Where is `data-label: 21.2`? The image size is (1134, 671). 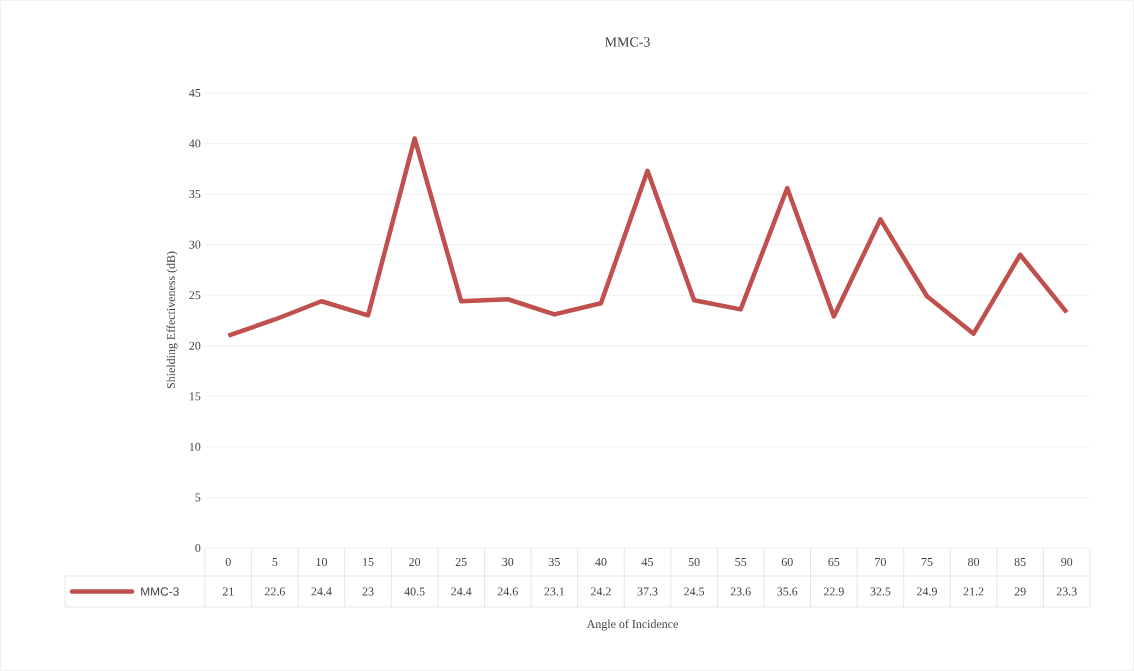 data-label: 21.2 is located at coordinates (973, 591).